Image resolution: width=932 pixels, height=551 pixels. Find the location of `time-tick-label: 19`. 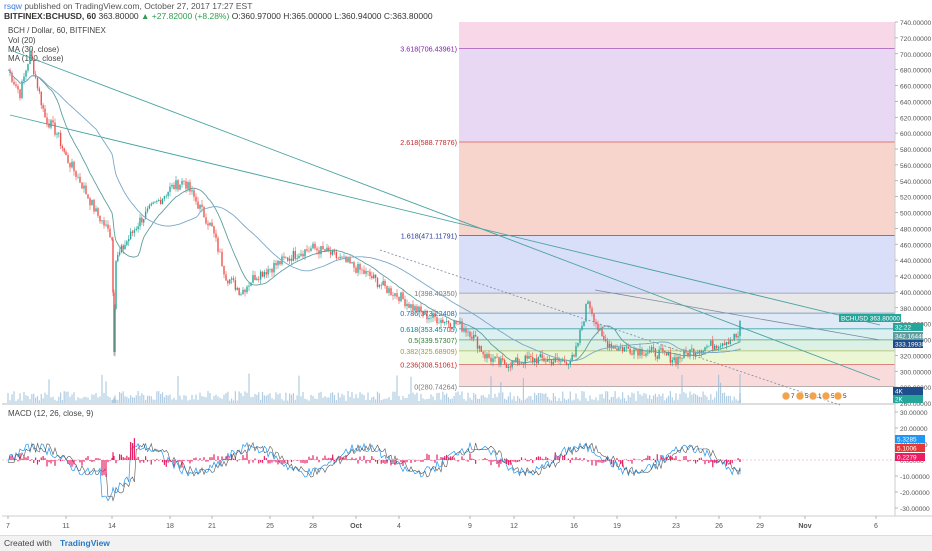

time-tick-label: 19 is located at coordinates (617, 526).